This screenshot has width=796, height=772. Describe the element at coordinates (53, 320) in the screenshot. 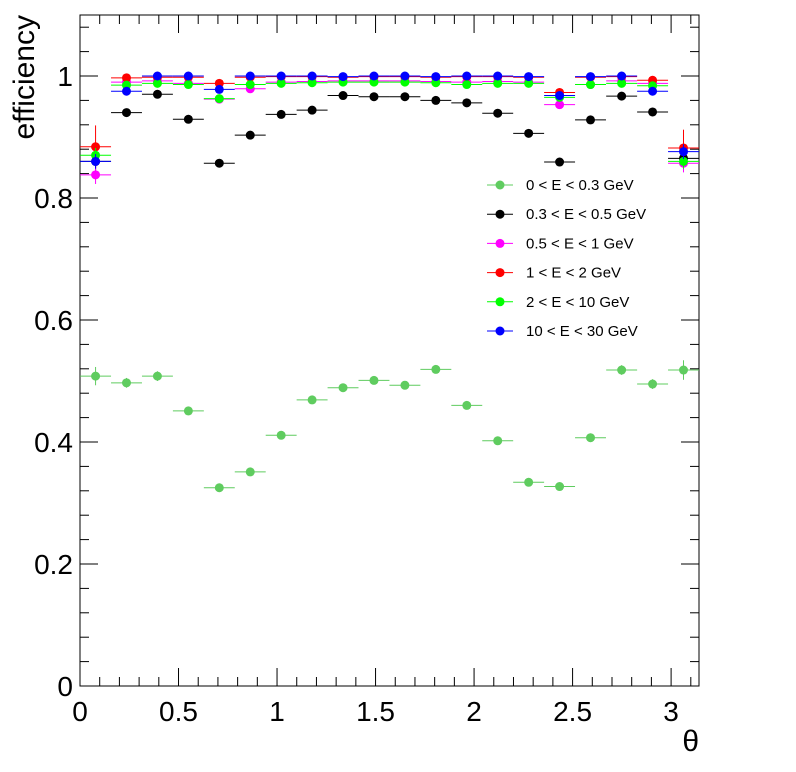

I see `y-tick-label: 0.6` at that location.